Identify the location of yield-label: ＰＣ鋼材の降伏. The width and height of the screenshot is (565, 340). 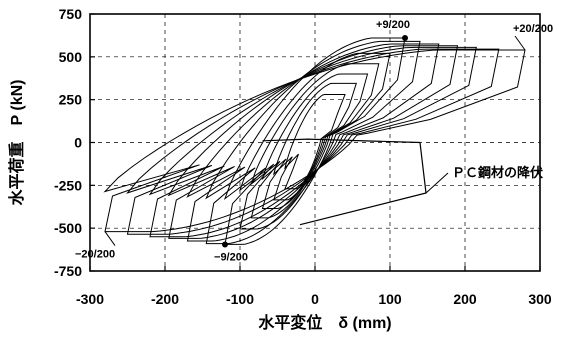
(497, 172).